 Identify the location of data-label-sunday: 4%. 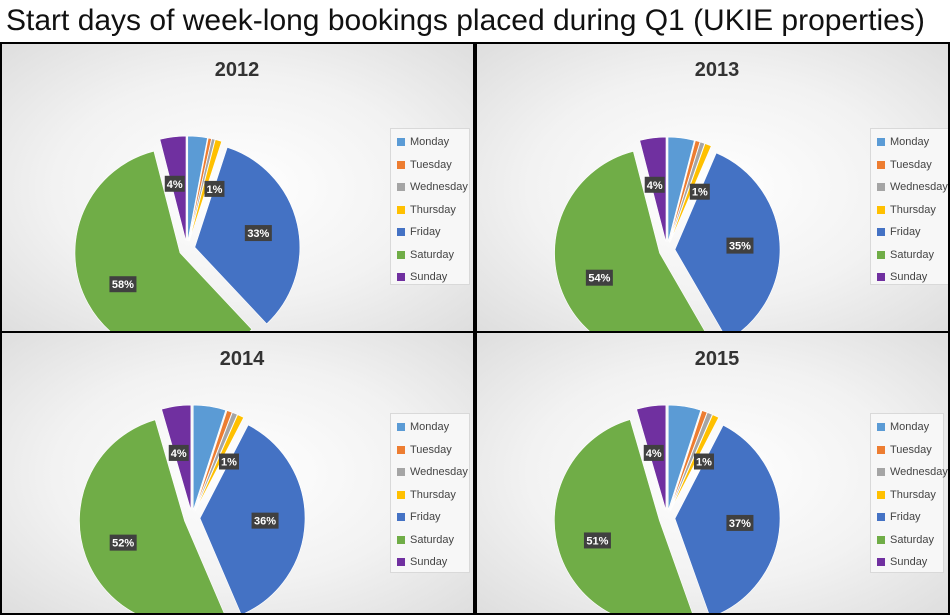
(653, 452).